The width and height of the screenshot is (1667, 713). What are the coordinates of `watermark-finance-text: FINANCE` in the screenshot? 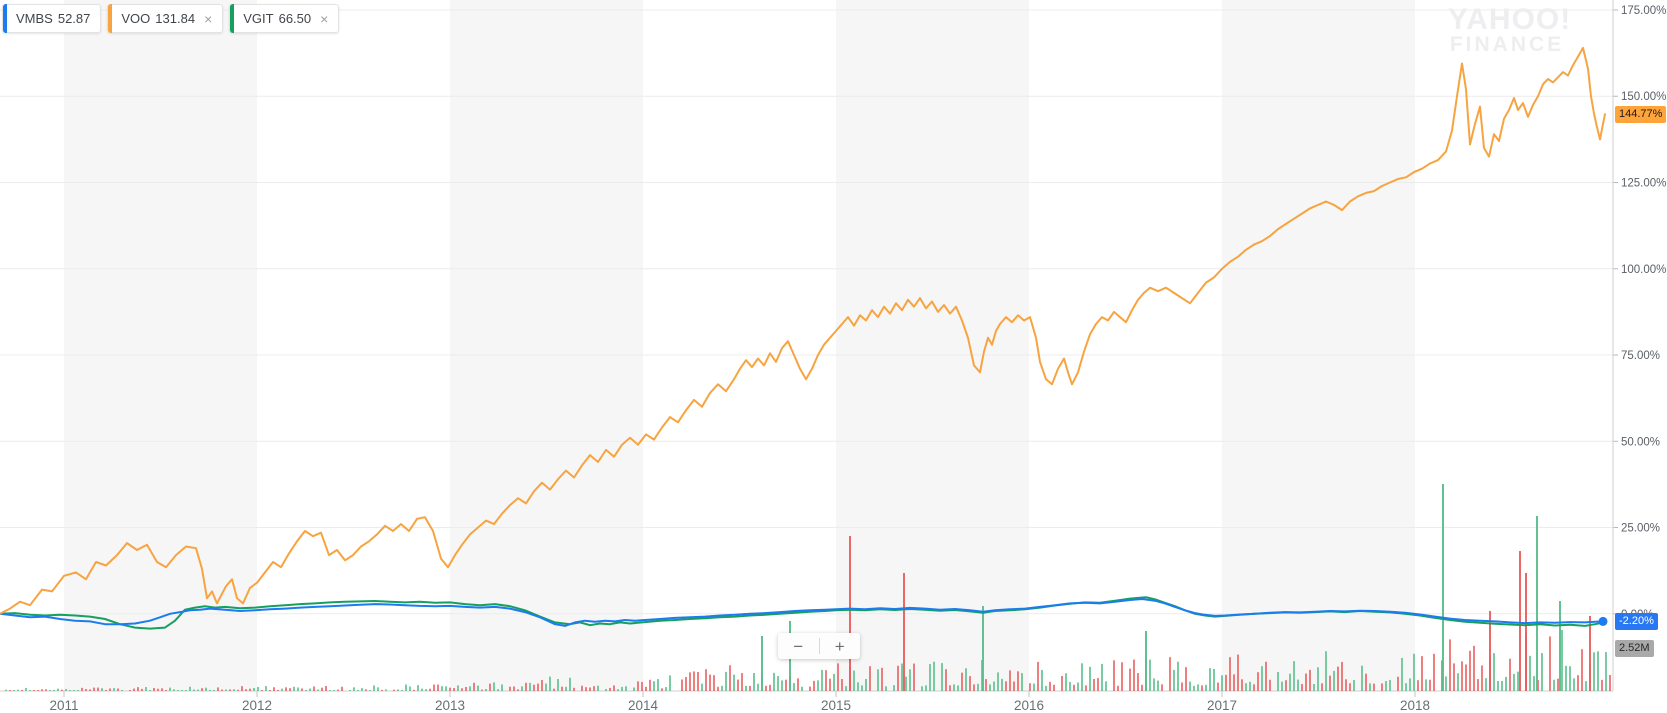 It's located at (1507, 44).